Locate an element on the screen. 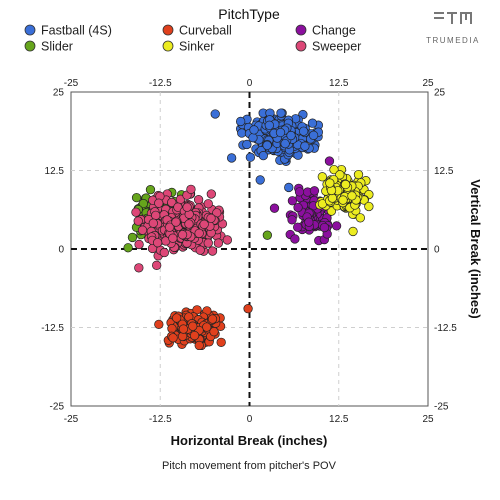 The height and width of the screenshot is (500, 500). x-tick-top: 25 is located at coordinates (428, 83).